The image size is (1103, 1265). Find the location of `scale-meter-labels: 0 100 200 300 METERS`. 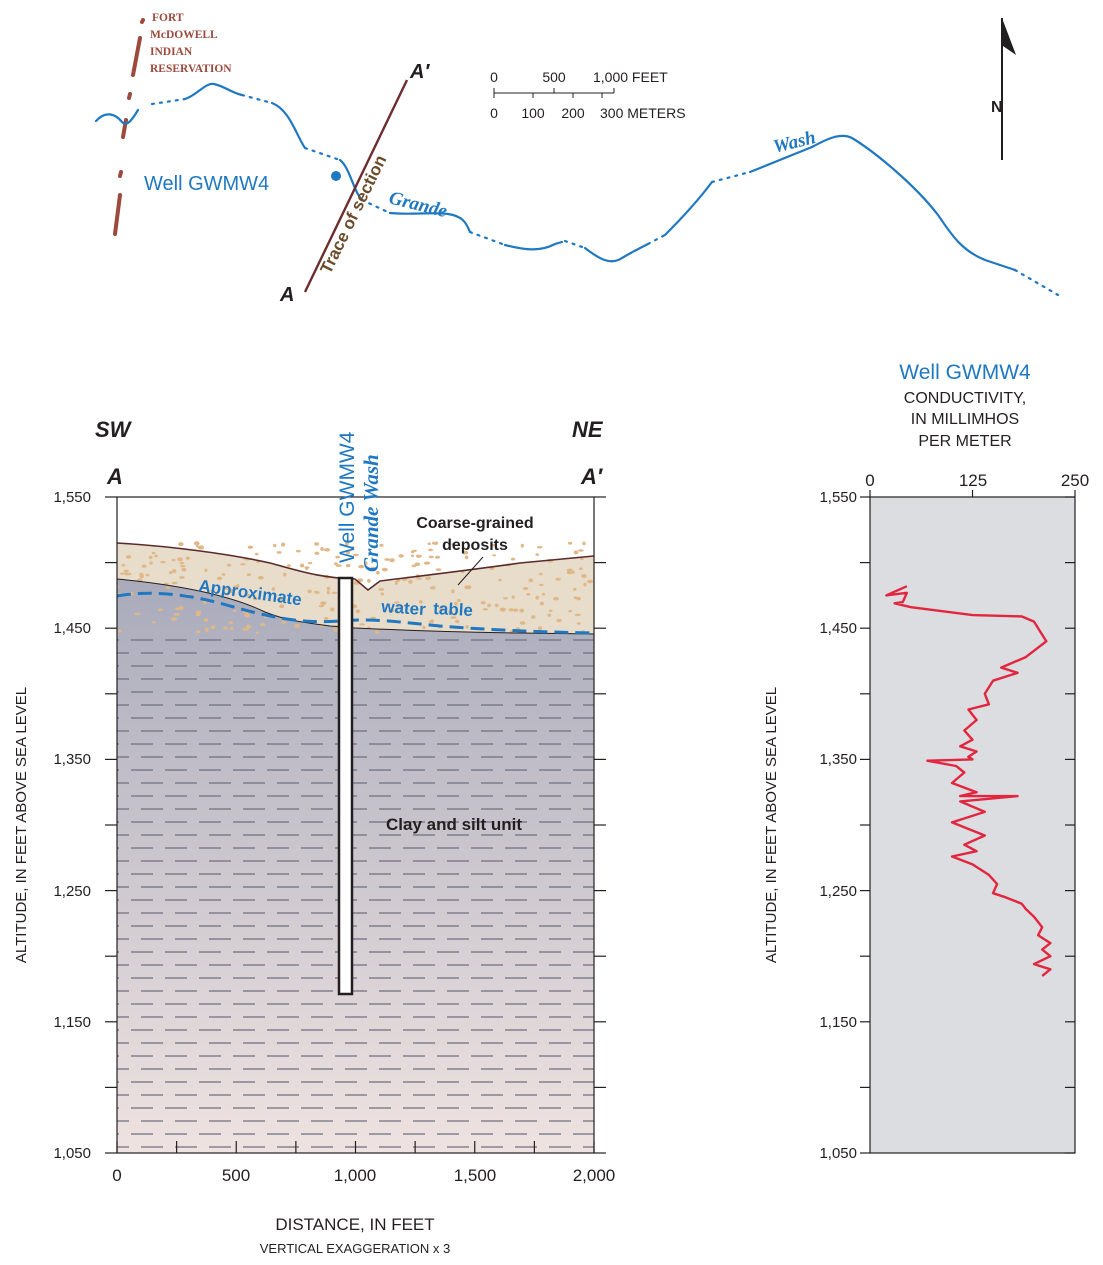

scale-meter-labels: 0 100 200 300 METERS is located at coordinates (587, 113).